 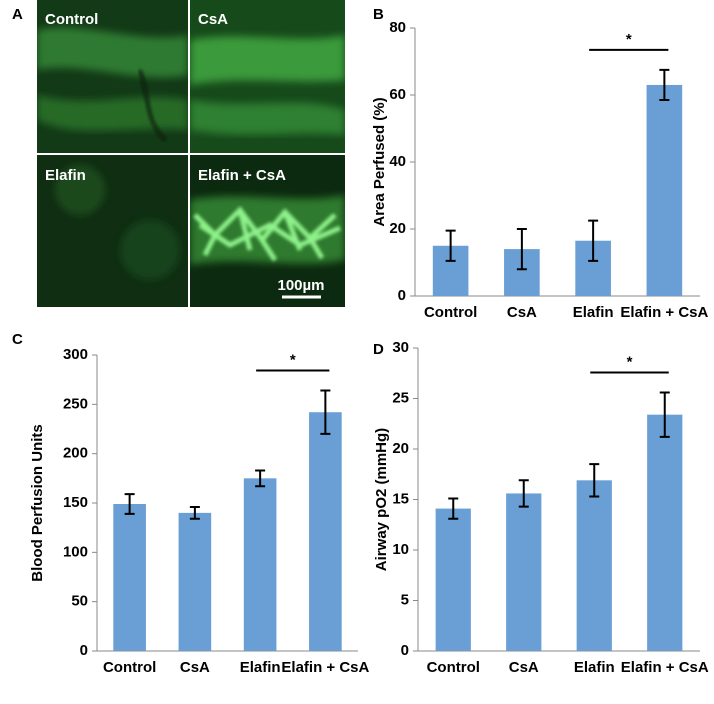 I want to click on y-tick-label: 50, so click(x=79, y=601).